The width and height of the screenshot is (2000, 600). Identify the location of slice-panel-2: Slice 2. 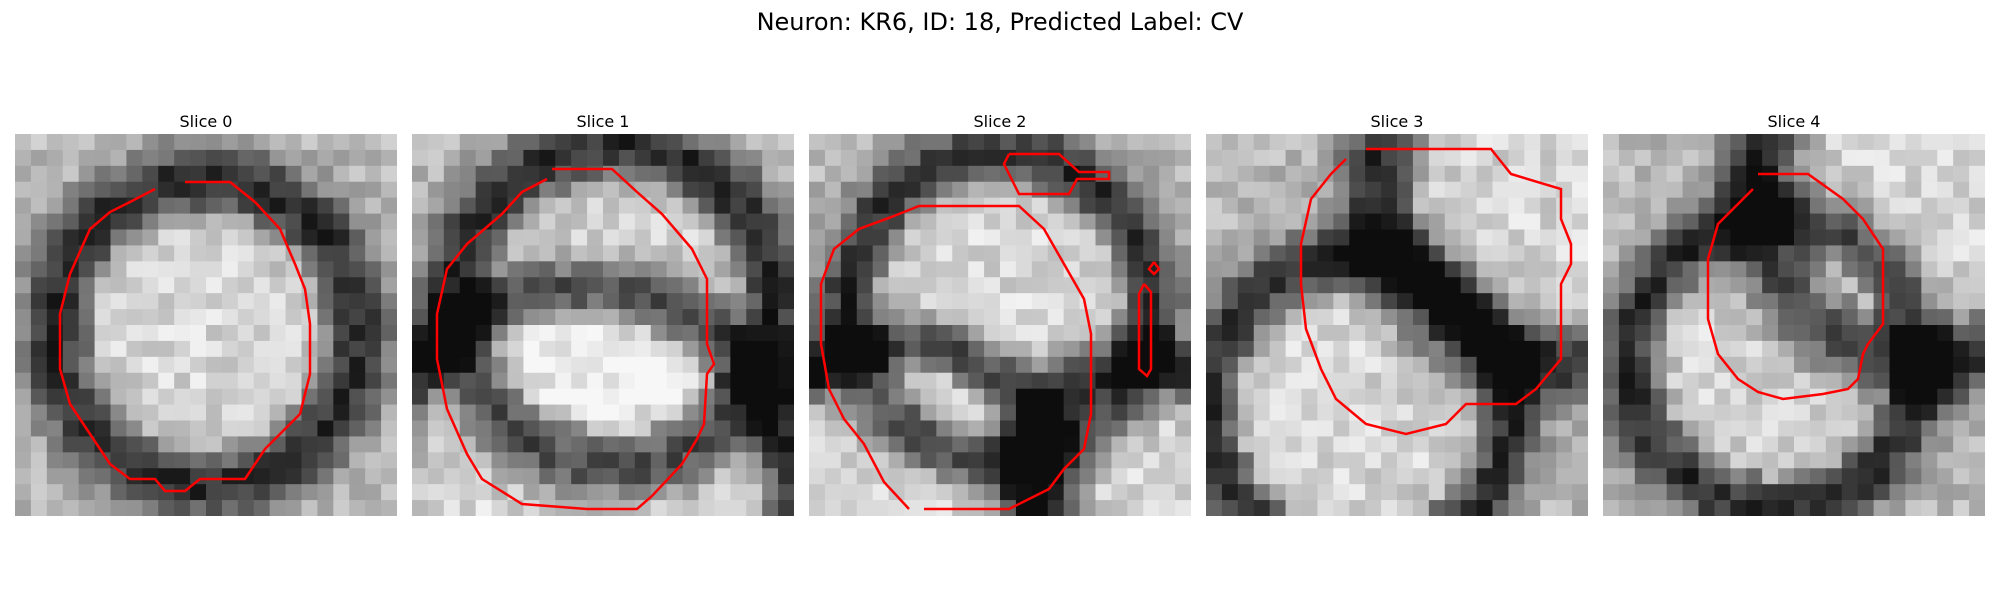
(1000, 313).